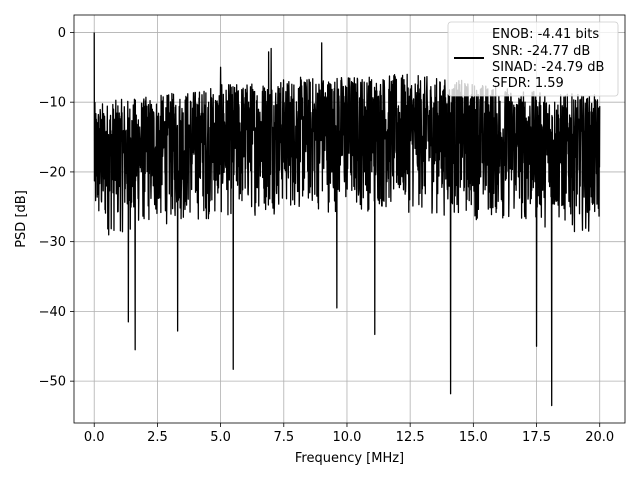  Describe the element at coordinates (536, 437) in the screenshot. I see `x-tick-label: 17.5` at that location.